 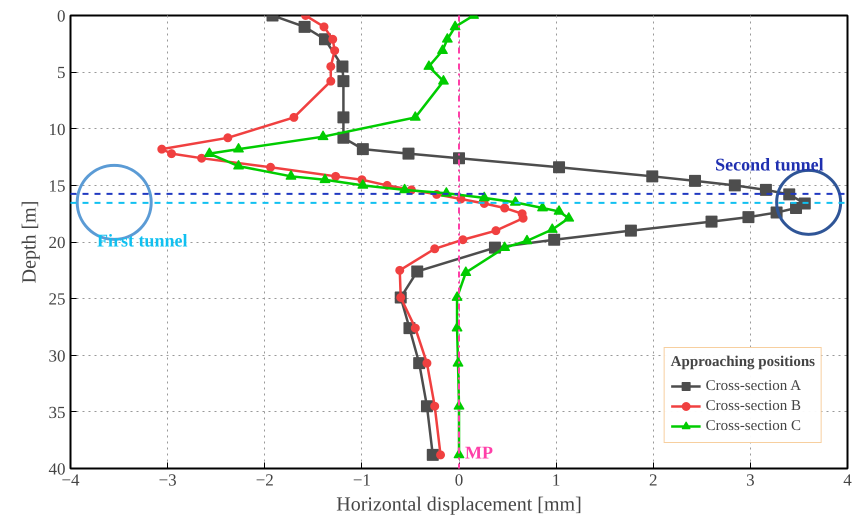 What do you see at coordinates (754, 426) in the screenshot?
I see `legend-label: Cross-section C` at bounding box center [754, 426].